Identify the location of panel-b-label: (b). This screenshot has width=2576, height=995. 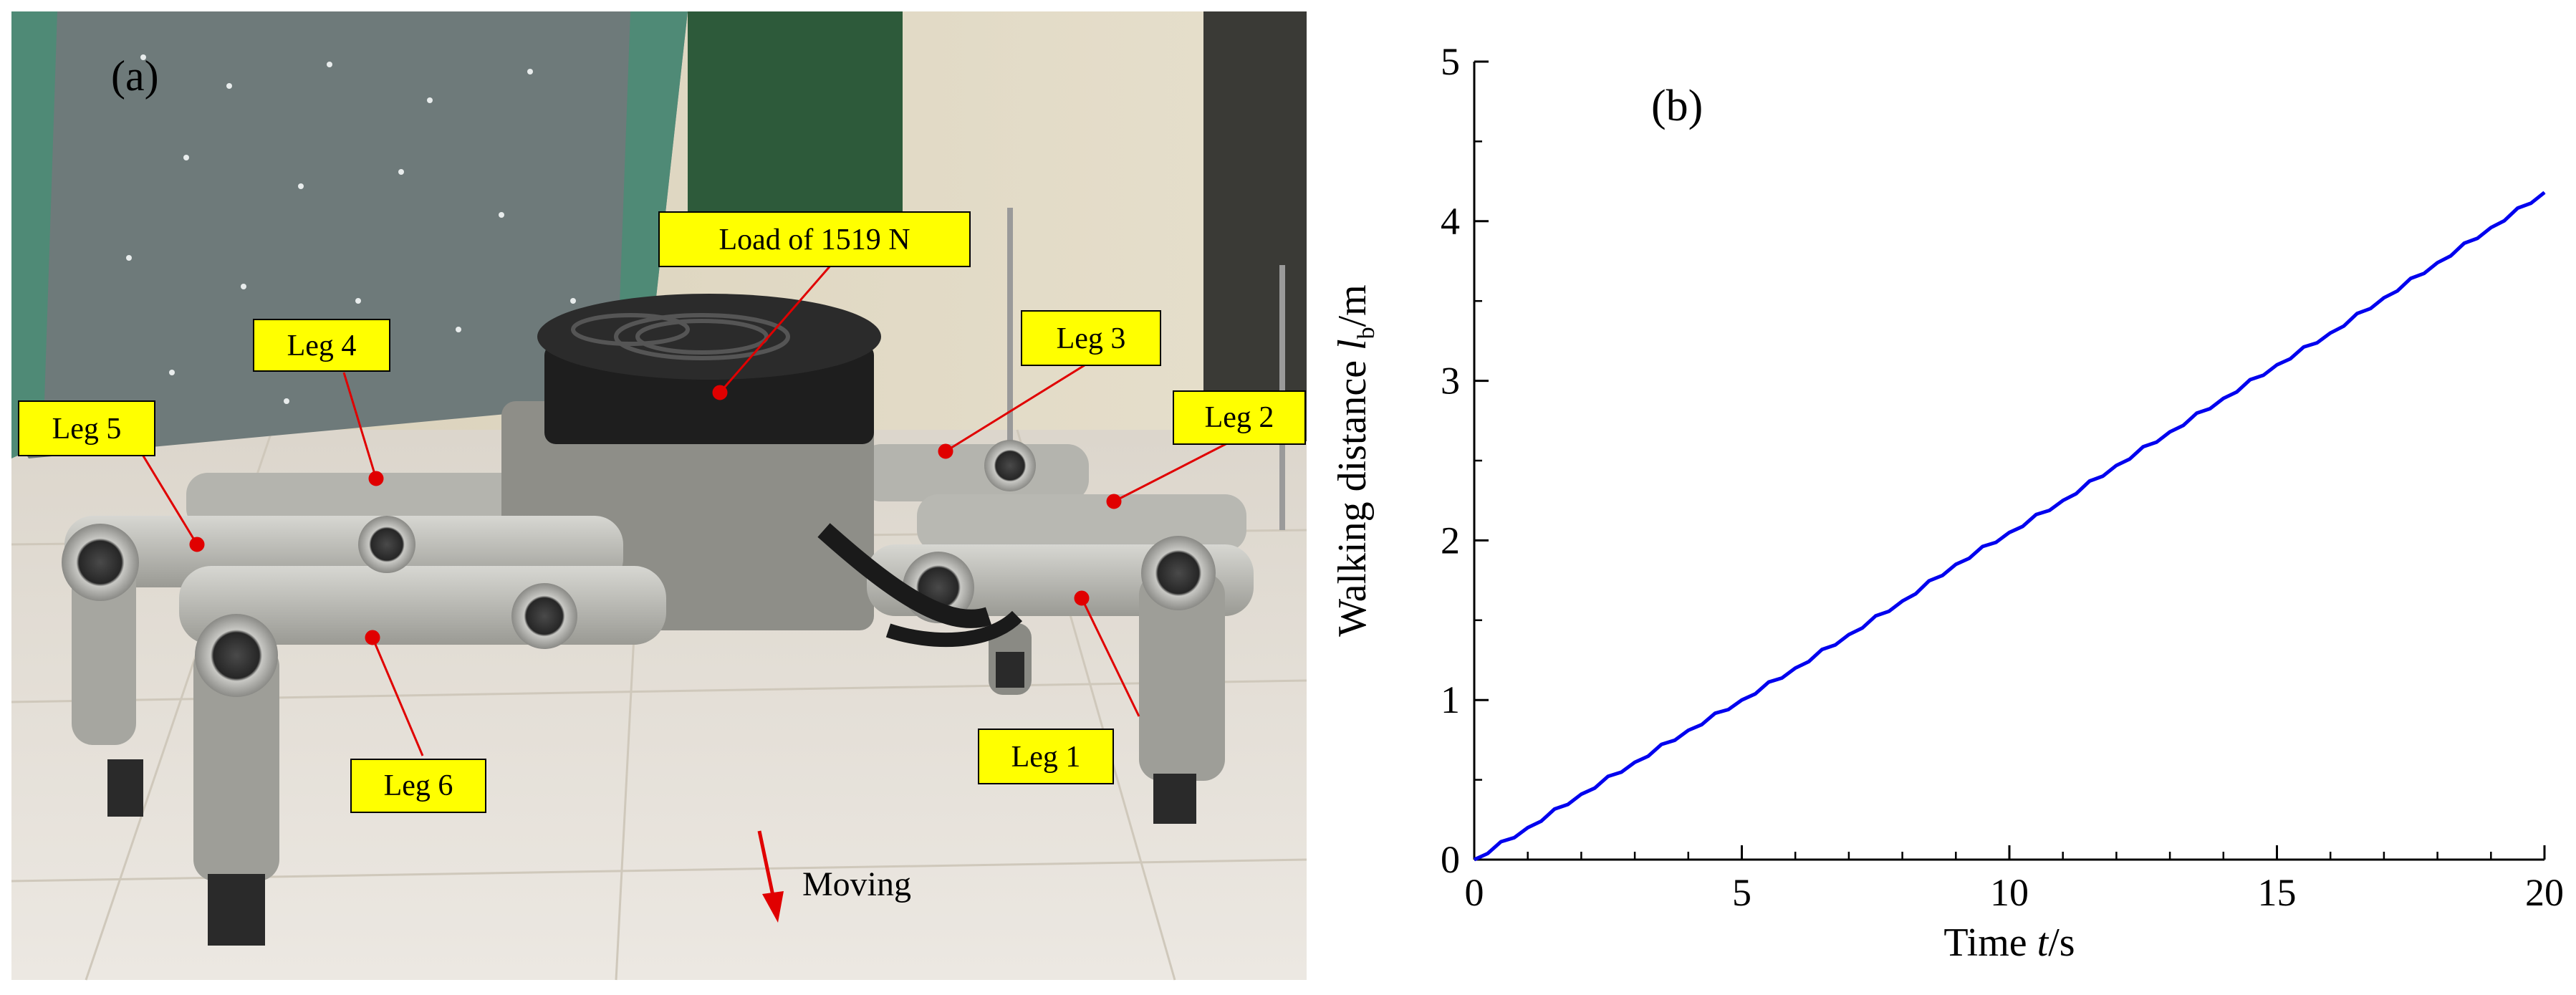
(1677, 106).